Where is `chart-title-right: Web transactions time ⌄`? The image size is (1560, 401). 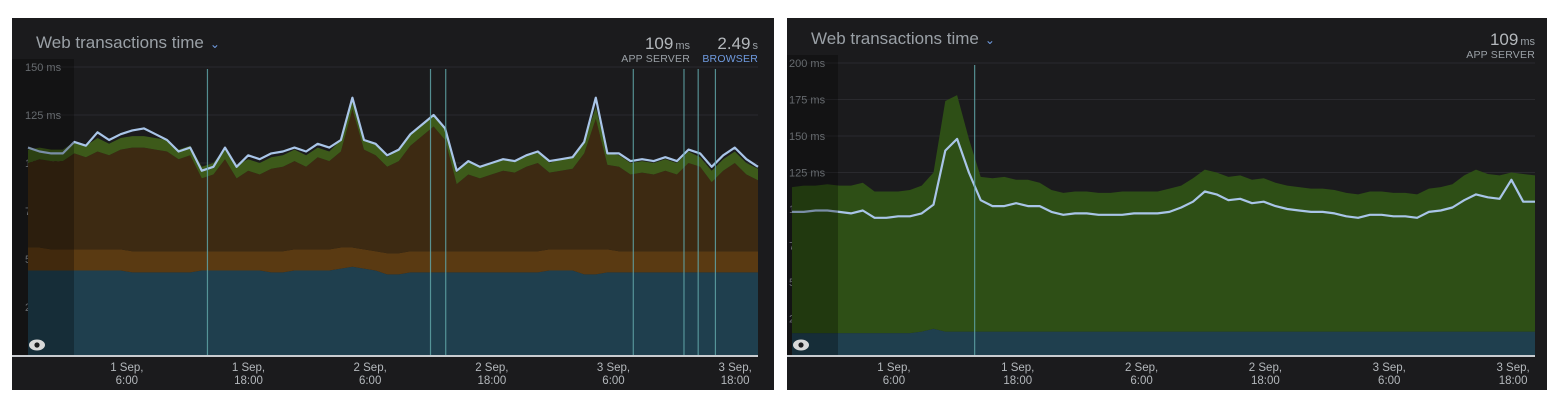 chart-title-right: Web transactions time ⌄ is located at coordinates (903, 39).